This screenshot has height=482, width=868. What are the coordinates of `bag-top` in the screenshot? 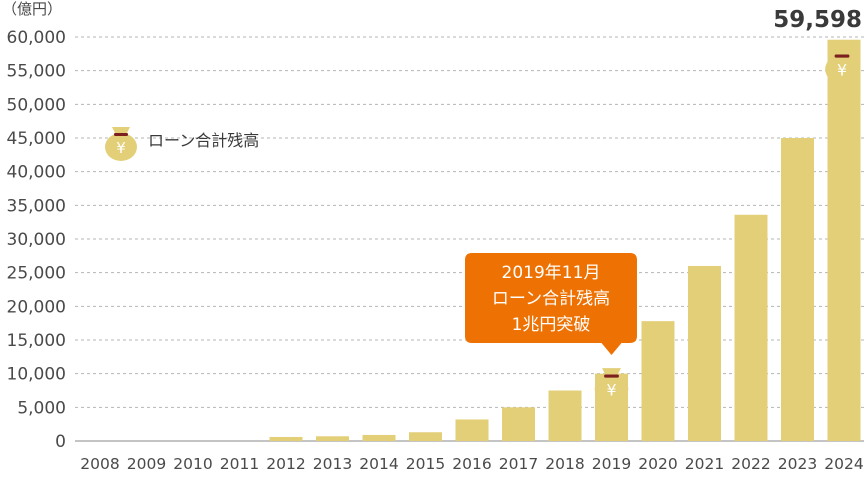 It's located at (611, 372).